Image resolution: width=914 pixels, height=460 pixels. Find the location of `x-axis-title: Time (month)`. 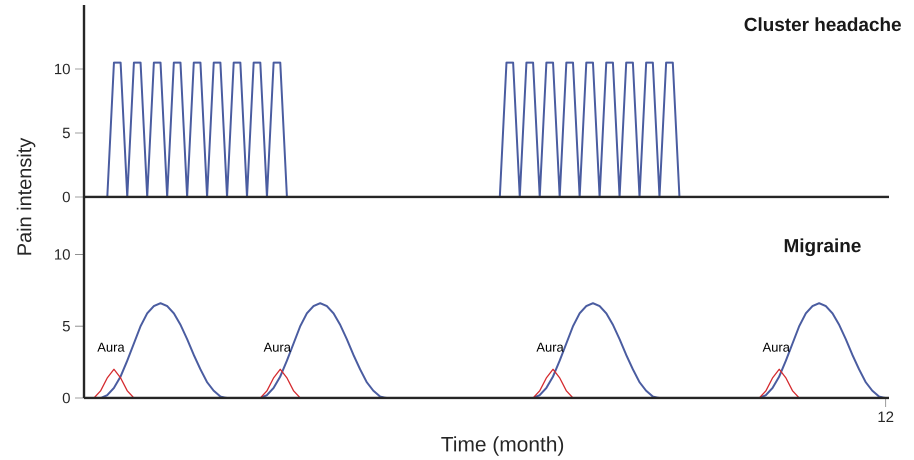

x-axis-title: Time (month) is located at coordinates (502, 446).